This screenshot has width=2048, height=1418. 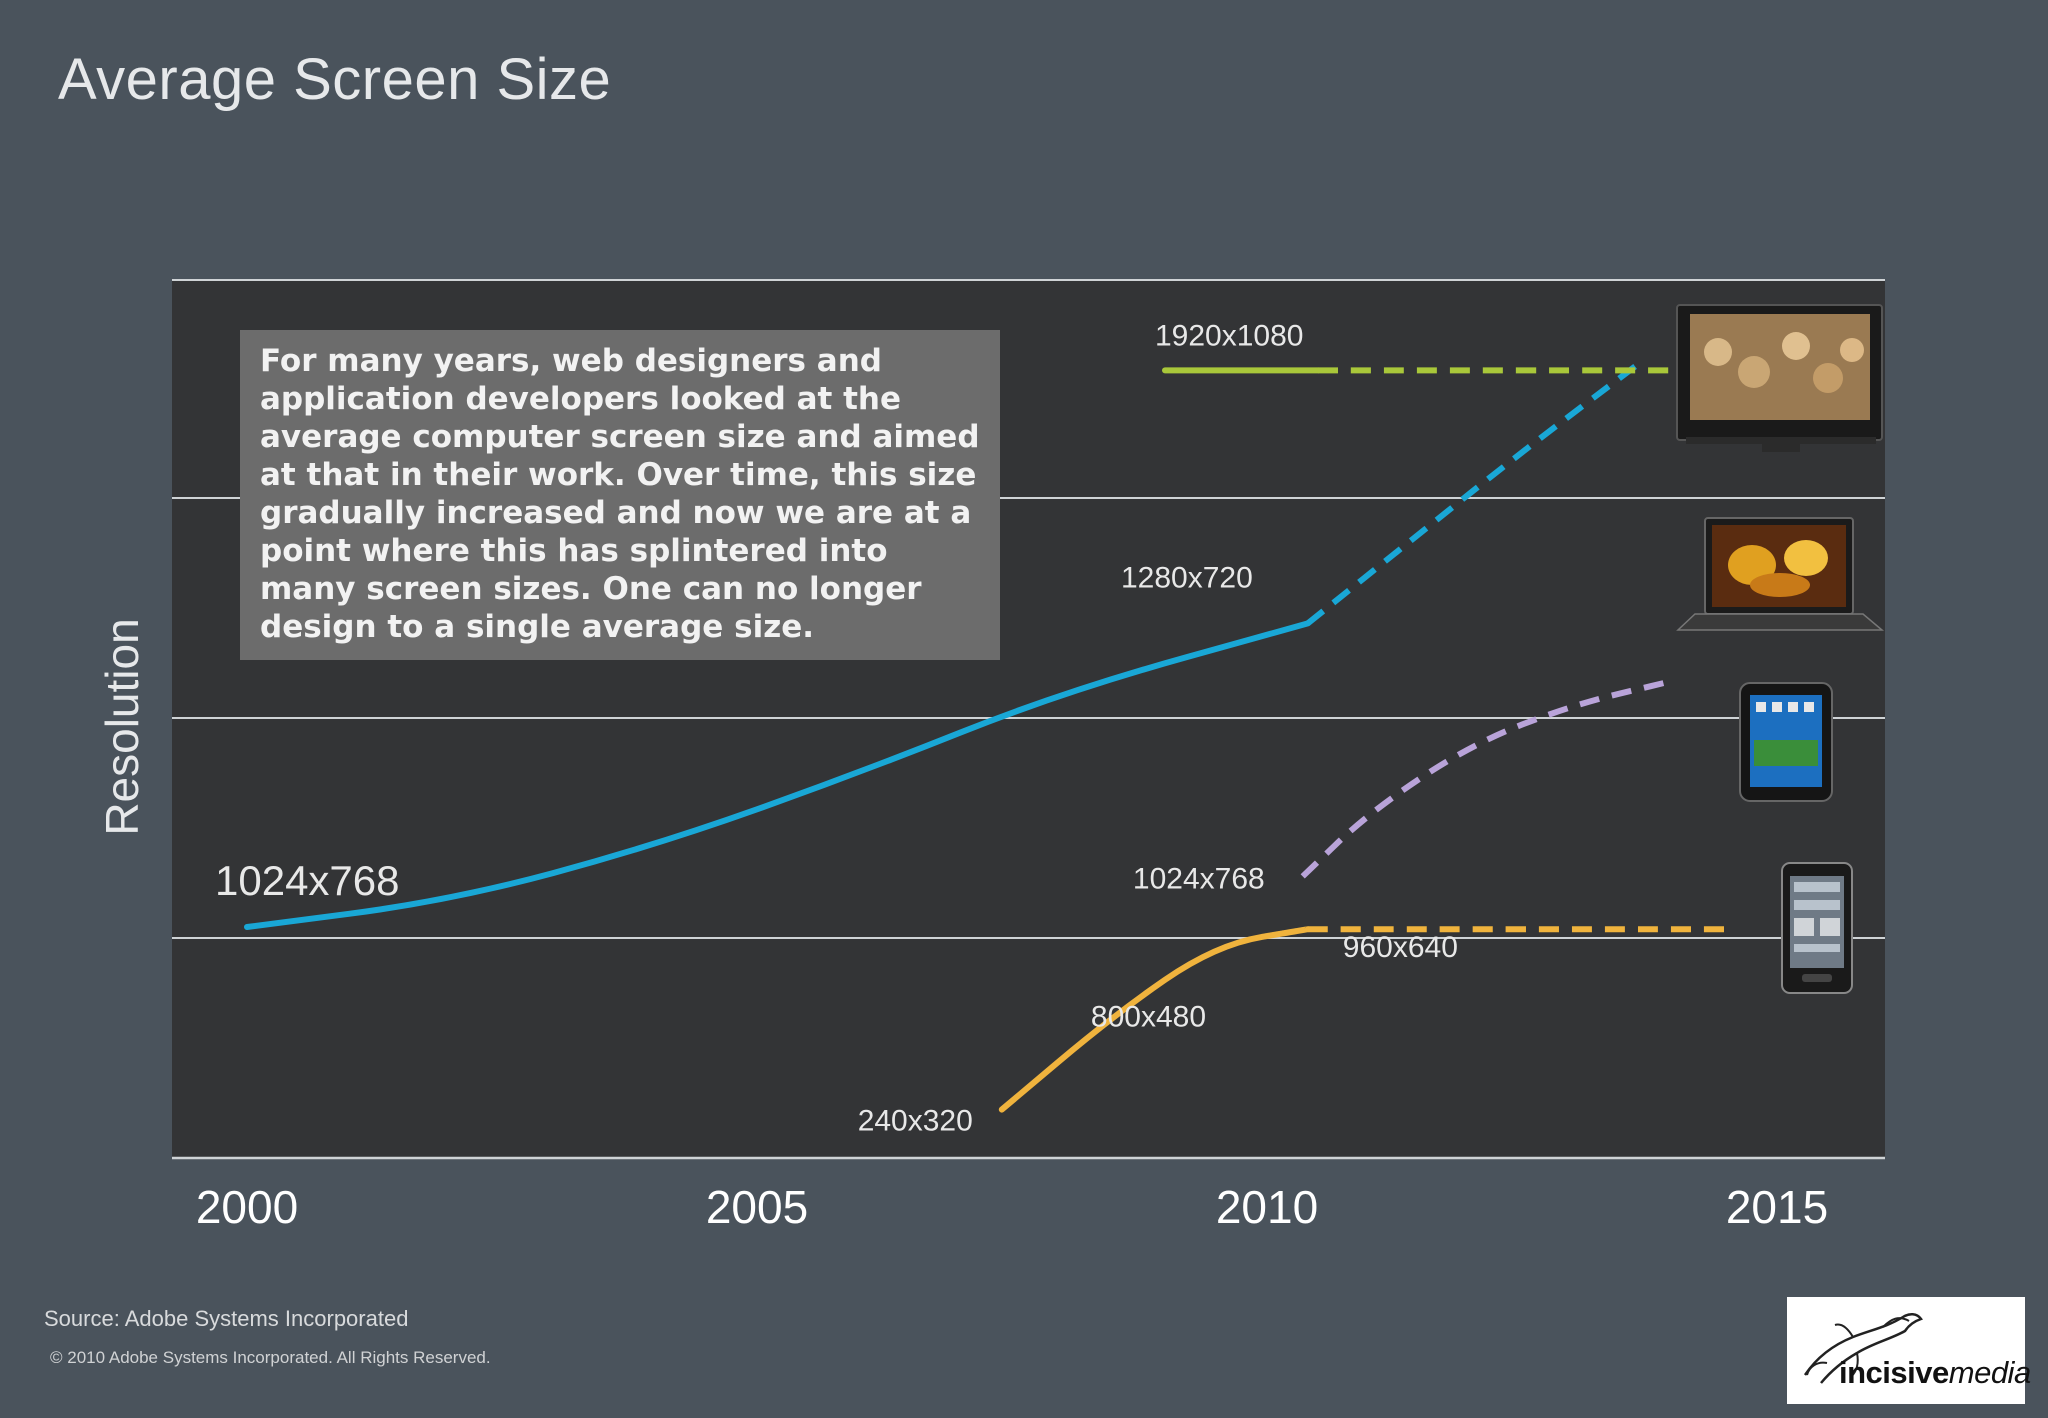 What do you see at coordinates (1817, 928) in the screenshot?
I see `smartphone-icon` at bounding box center [1817, 928].